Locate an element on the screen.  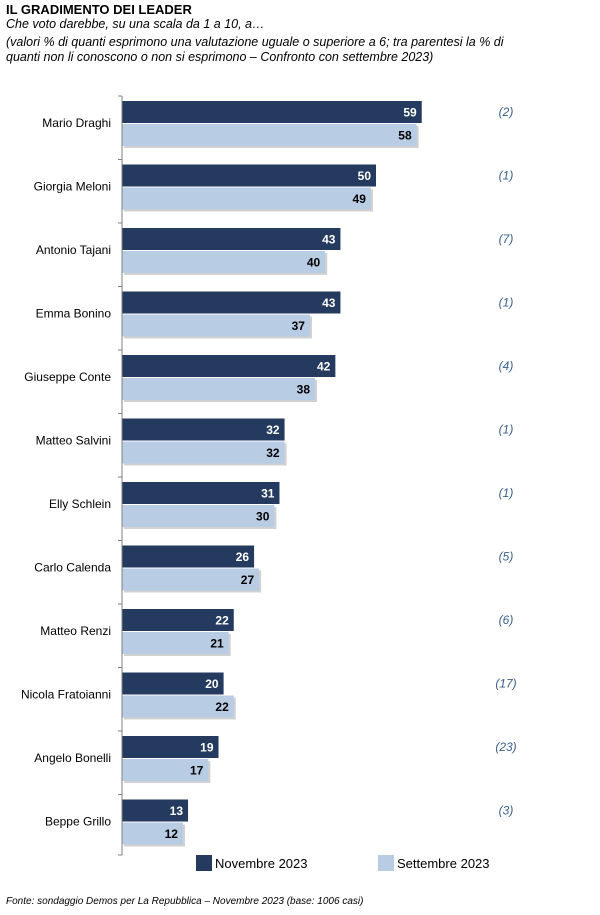
parenthesis-label: (23) is located at coordinates (505, 747).